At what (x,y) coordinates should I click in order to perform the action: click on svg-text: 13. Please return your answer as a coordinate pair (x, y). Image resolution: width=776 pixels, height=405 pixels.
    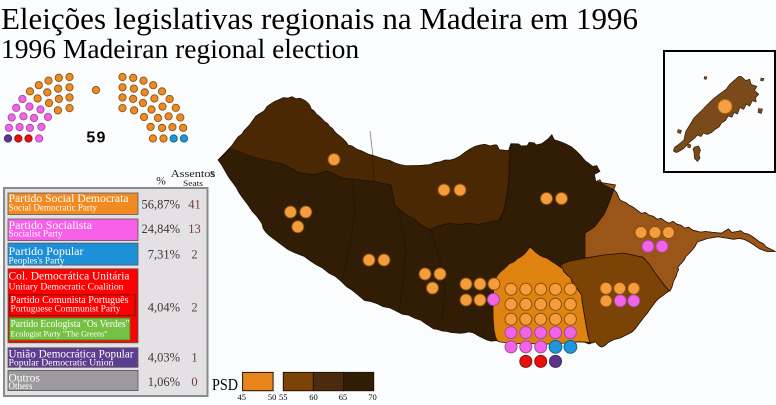
    Looking at the image, I should click on (194, 229).